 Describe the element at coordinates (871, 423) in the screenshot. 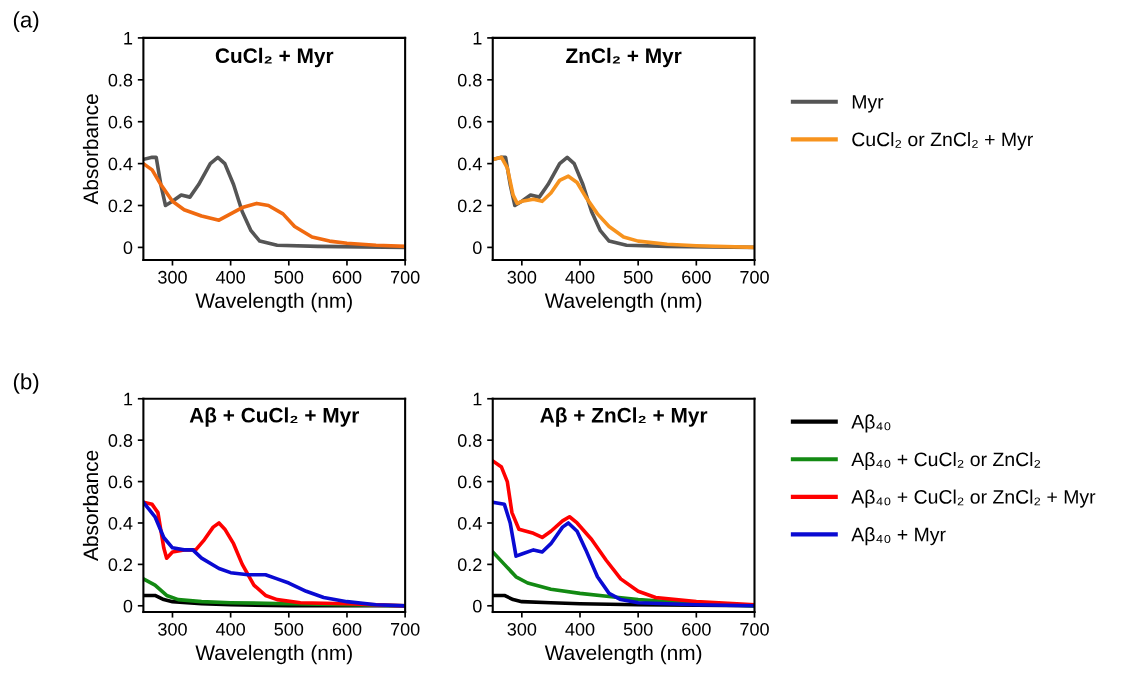

I see `legend-label: Aβ₄₀` at that location.